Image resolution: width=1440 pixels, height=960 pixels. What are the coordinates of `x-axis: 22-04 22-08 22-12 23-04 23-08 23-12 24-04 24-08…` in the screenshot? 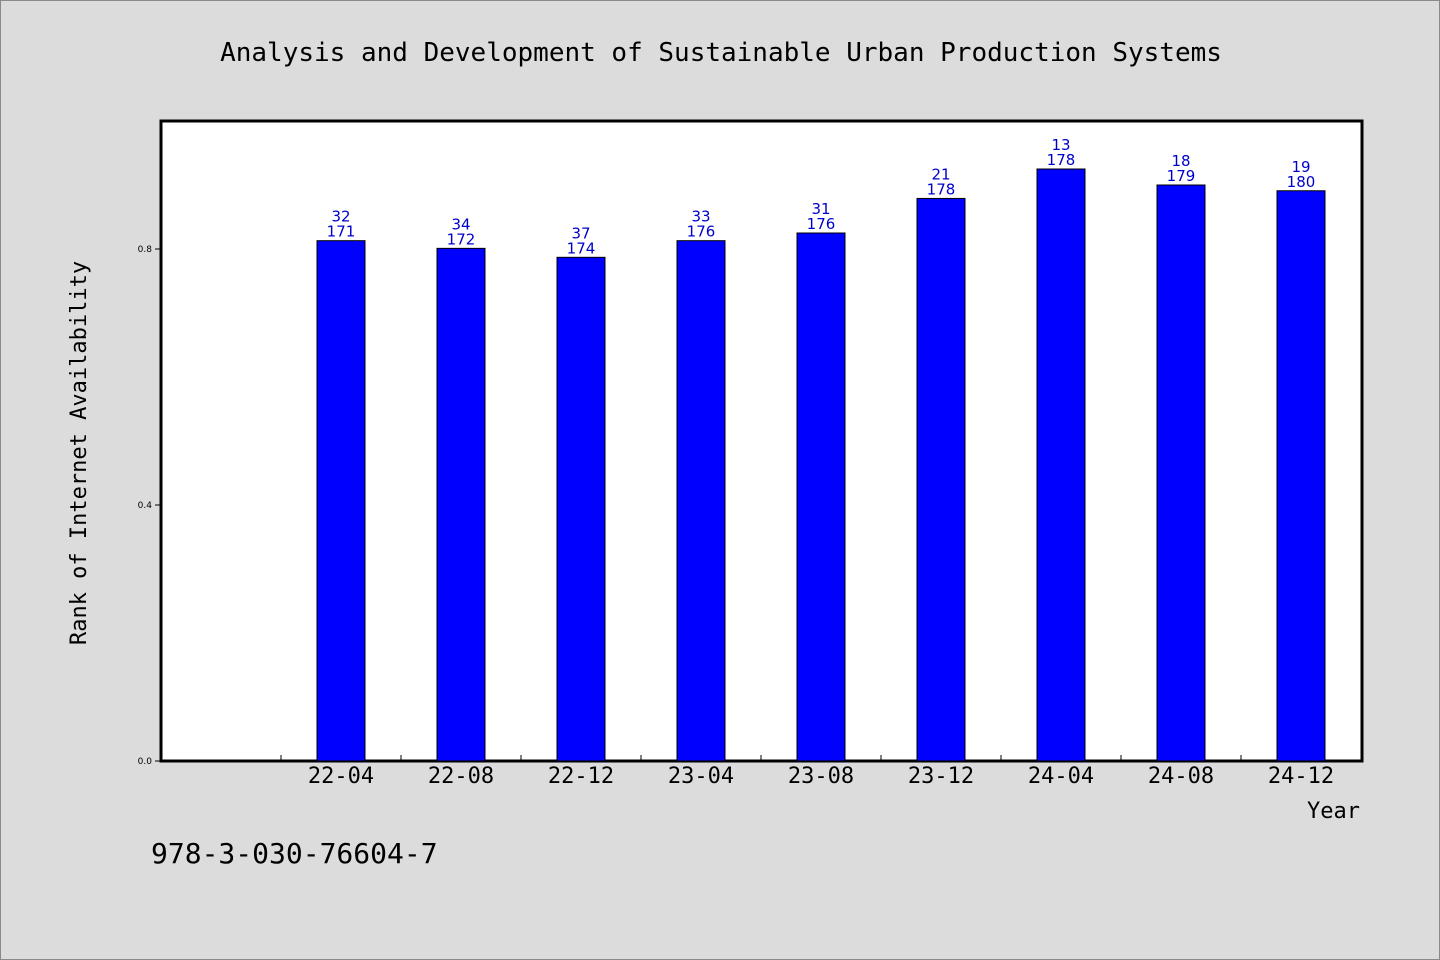 It's located at (821, 772).